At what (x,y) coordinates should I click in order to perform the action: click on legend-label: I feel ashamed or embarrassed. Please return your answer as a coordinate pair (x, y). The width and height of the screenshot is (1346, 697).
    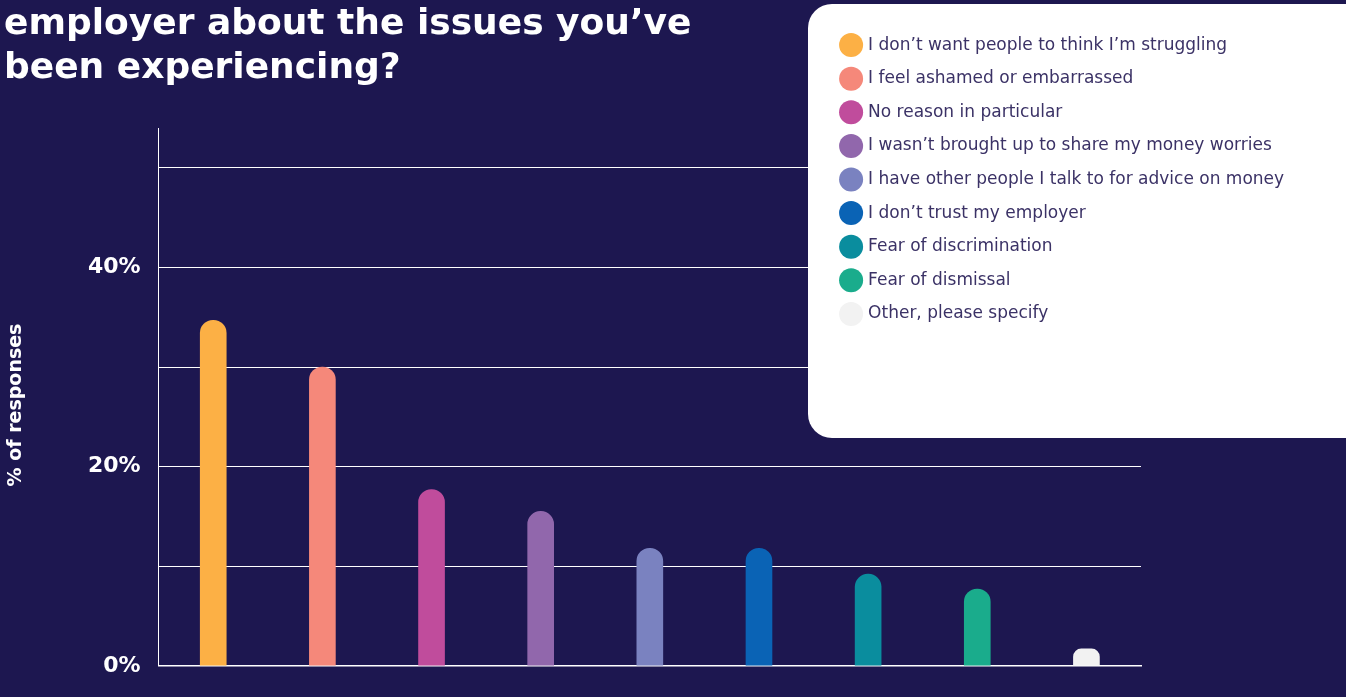
    Looking at the image, I should click on (1001, 77).